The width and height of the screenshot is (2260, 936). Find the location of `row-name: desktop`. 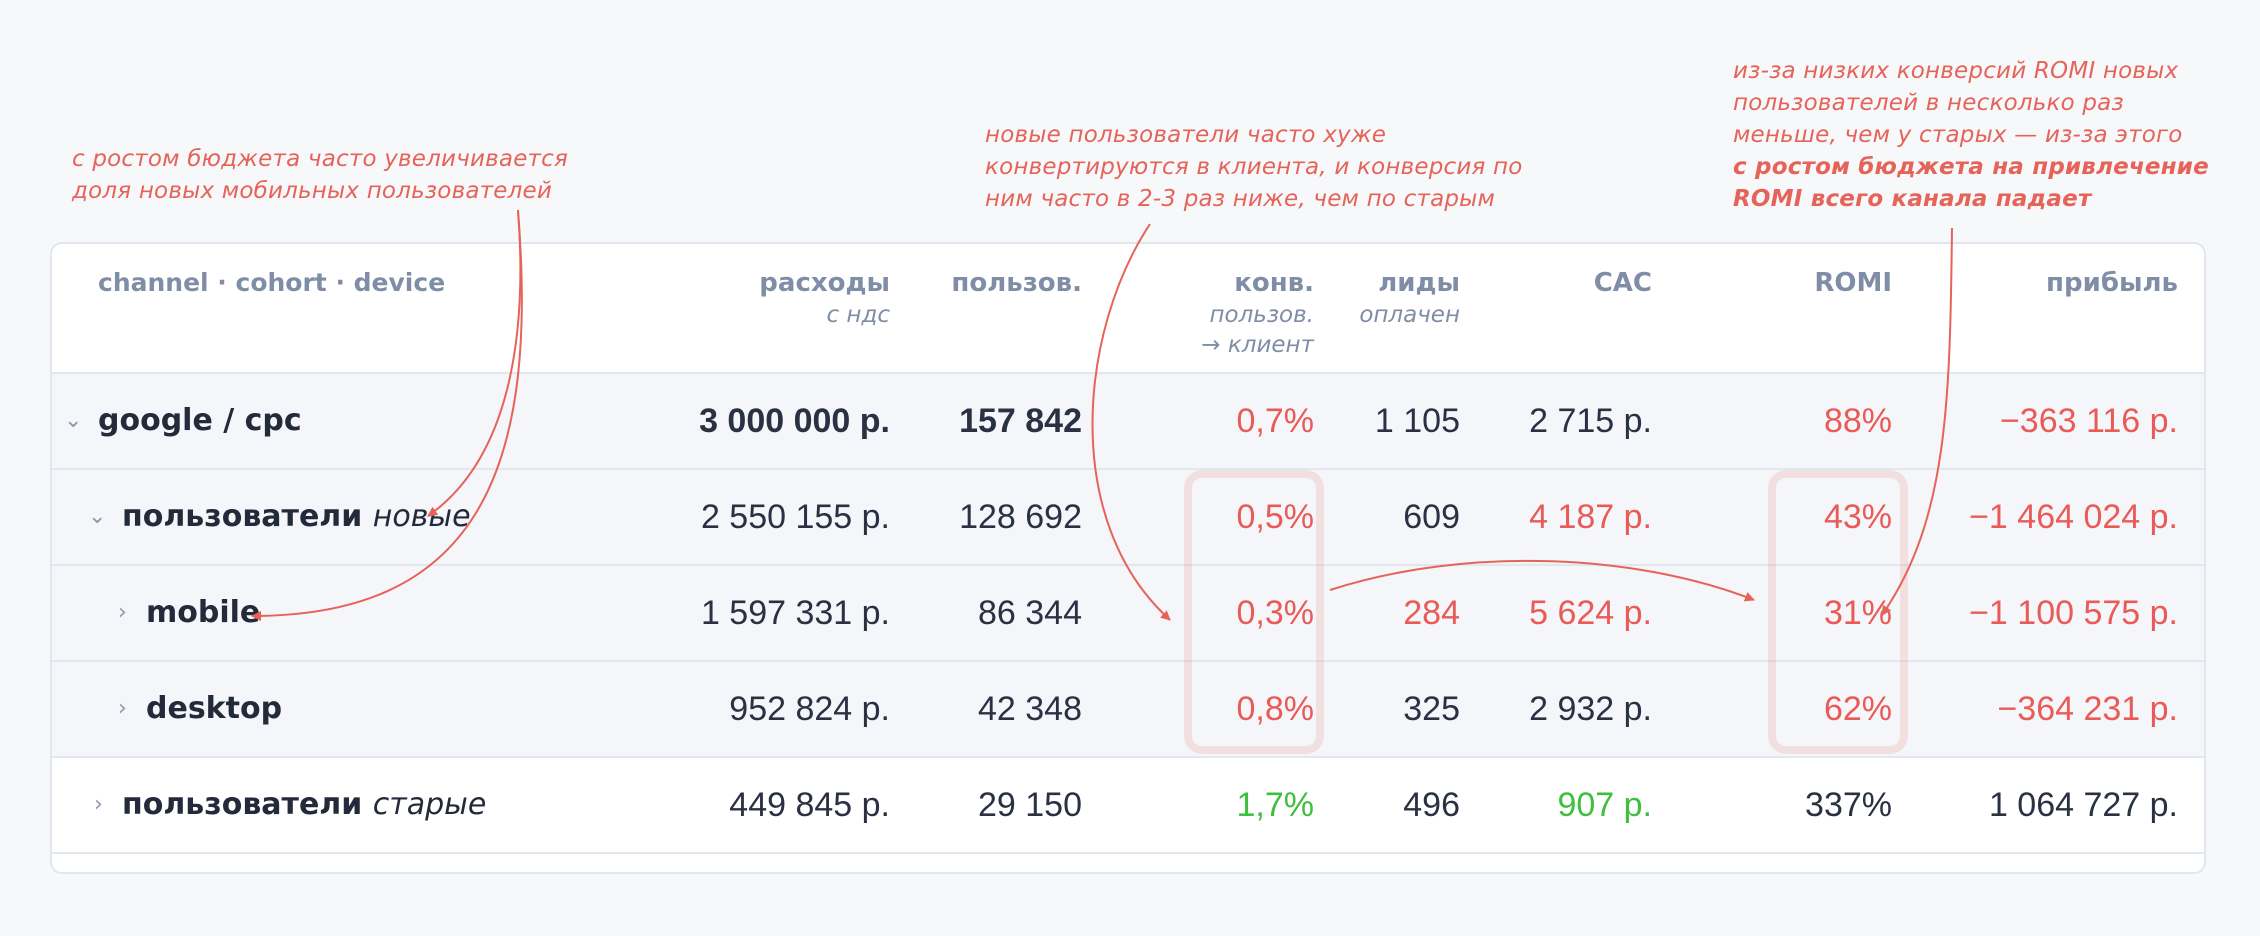

row-name: desktop is located at coordinates (214, 709).